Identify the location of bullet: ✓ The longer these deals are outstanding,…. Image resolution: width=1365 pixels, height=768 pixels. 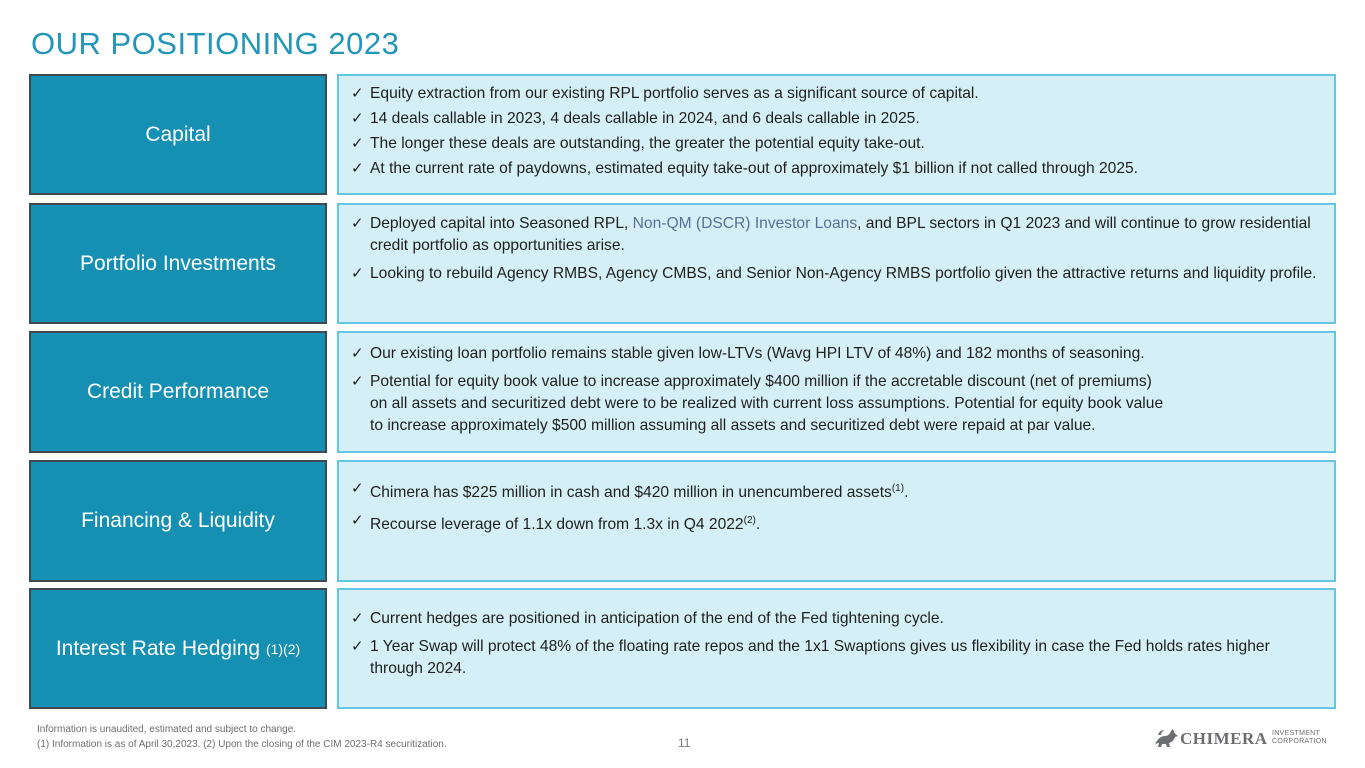
(835, 144).